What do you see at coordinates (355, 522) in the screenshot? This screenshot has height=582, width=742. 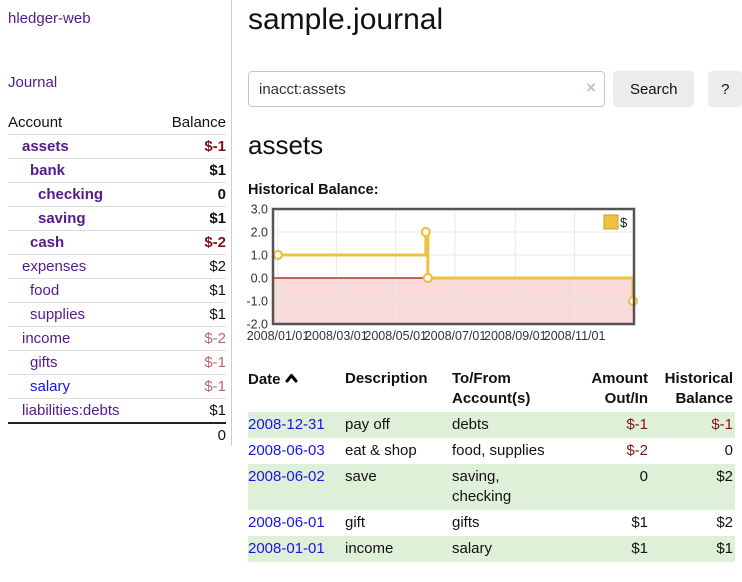 I see `transaction-description: gift` at bounding box center [355, 522].